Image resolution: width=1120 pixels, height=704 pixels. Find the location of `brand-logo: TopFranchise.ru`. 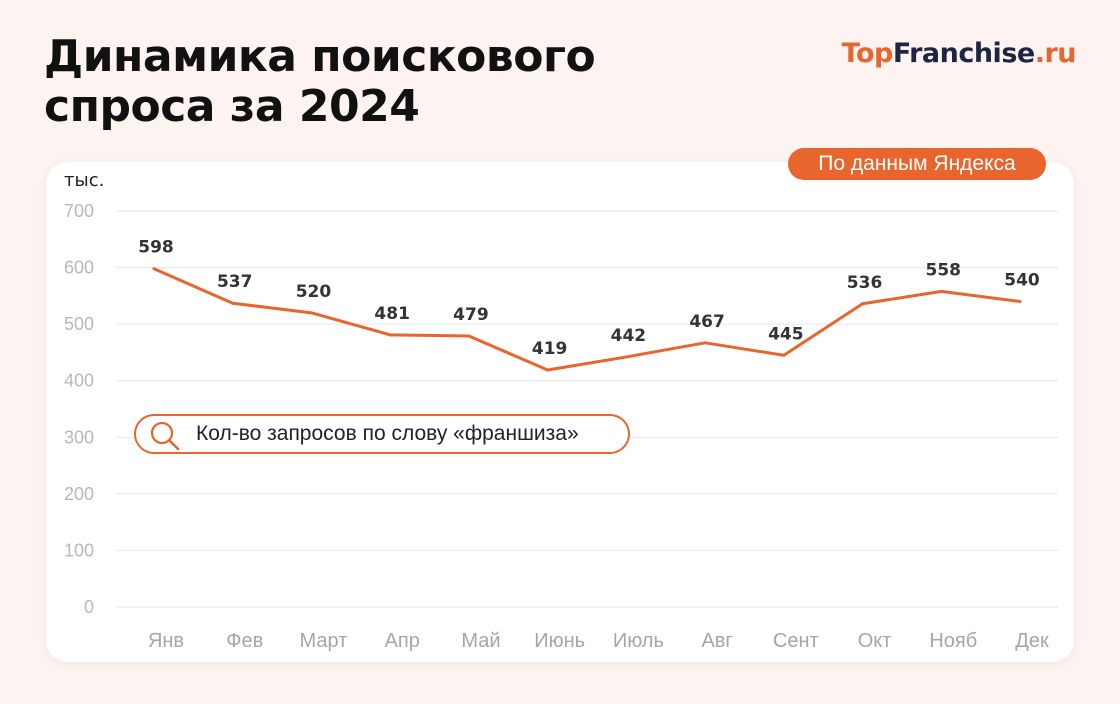

brand-logo: TopFranchise.ru is located at coordinates (959, 53).